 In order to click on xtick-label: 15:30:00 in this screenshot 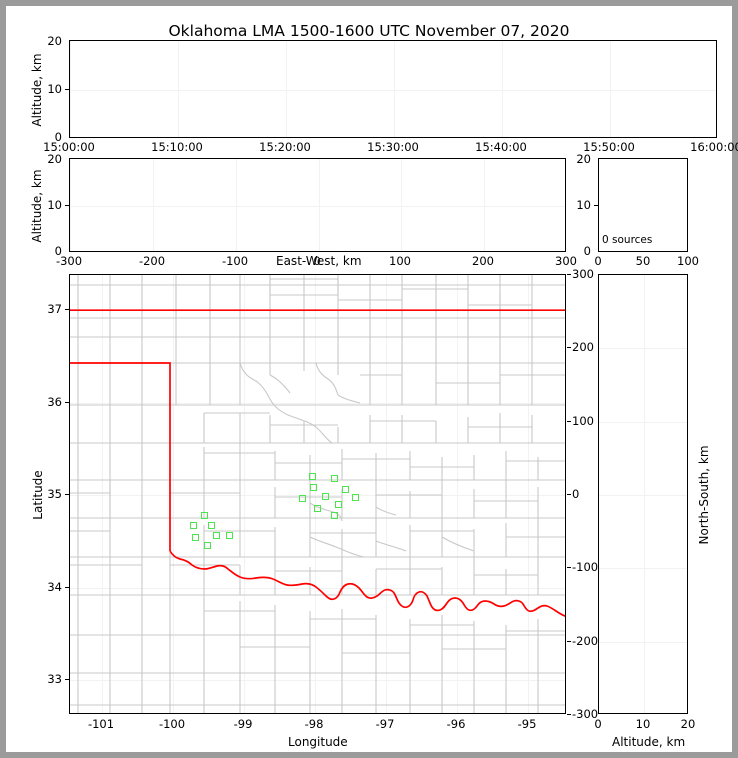, I will do `click(393, 147)`.